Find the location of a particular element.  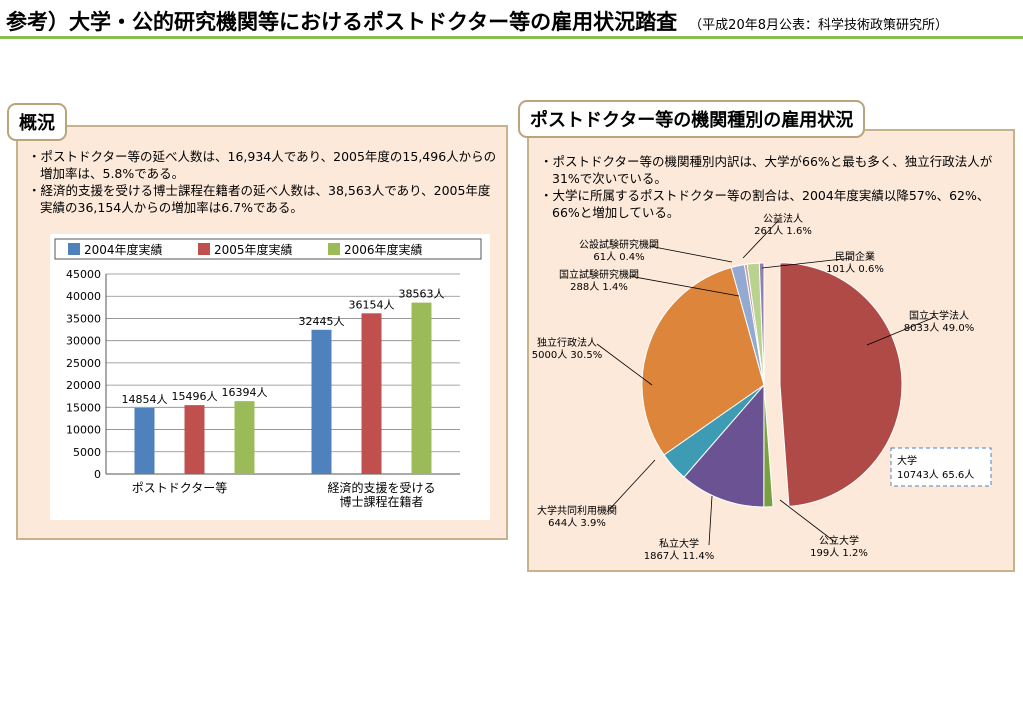

legend-label: 2006年度実績 is located at coordinates (383, 249).